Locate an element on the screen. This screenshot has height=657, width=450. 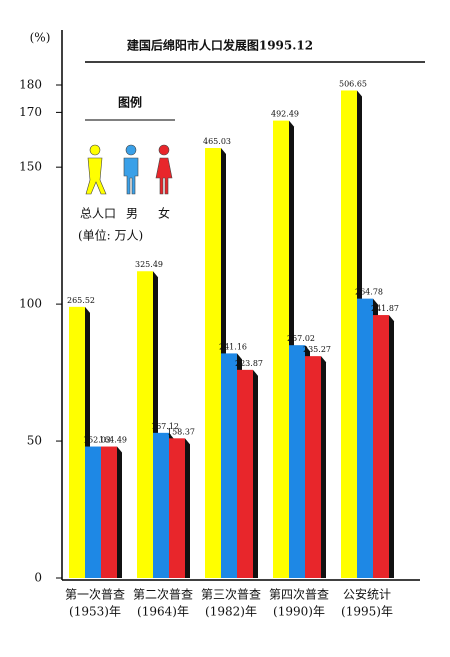
y-axis-label: (%) is located at coordinates (40, 38).